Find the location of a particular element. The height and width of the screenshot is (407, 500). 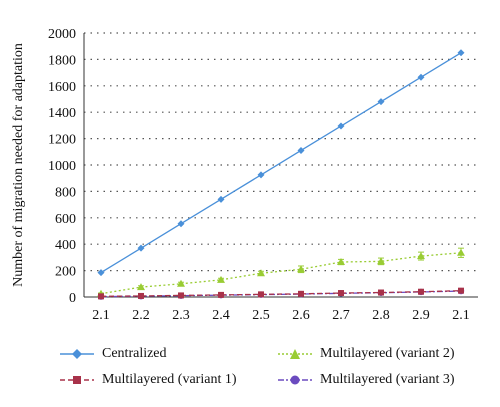

legend-item-variant-2: Multilayered (variant 2) is located at coordinates (366, 354).